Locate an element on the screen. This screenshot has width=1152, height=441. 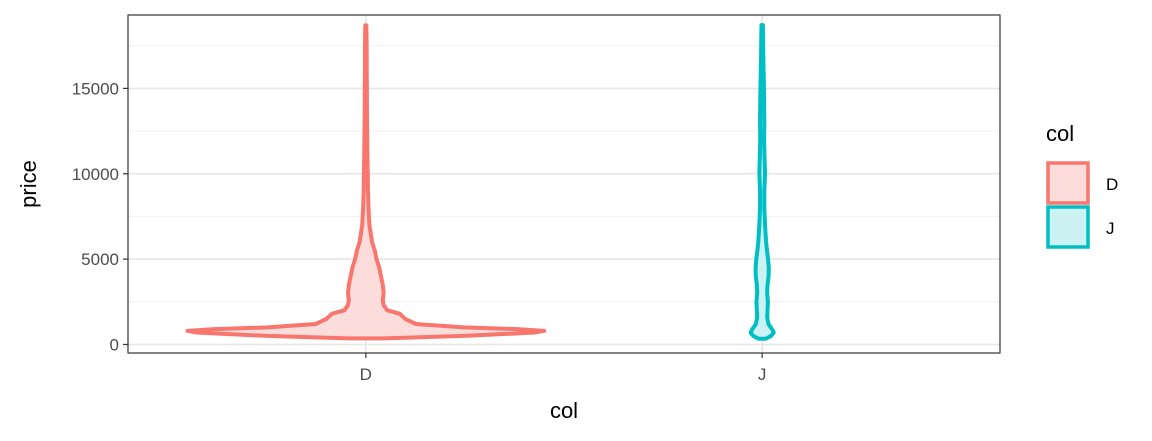
y-axis-title: price is located at coordinates (28, 184).